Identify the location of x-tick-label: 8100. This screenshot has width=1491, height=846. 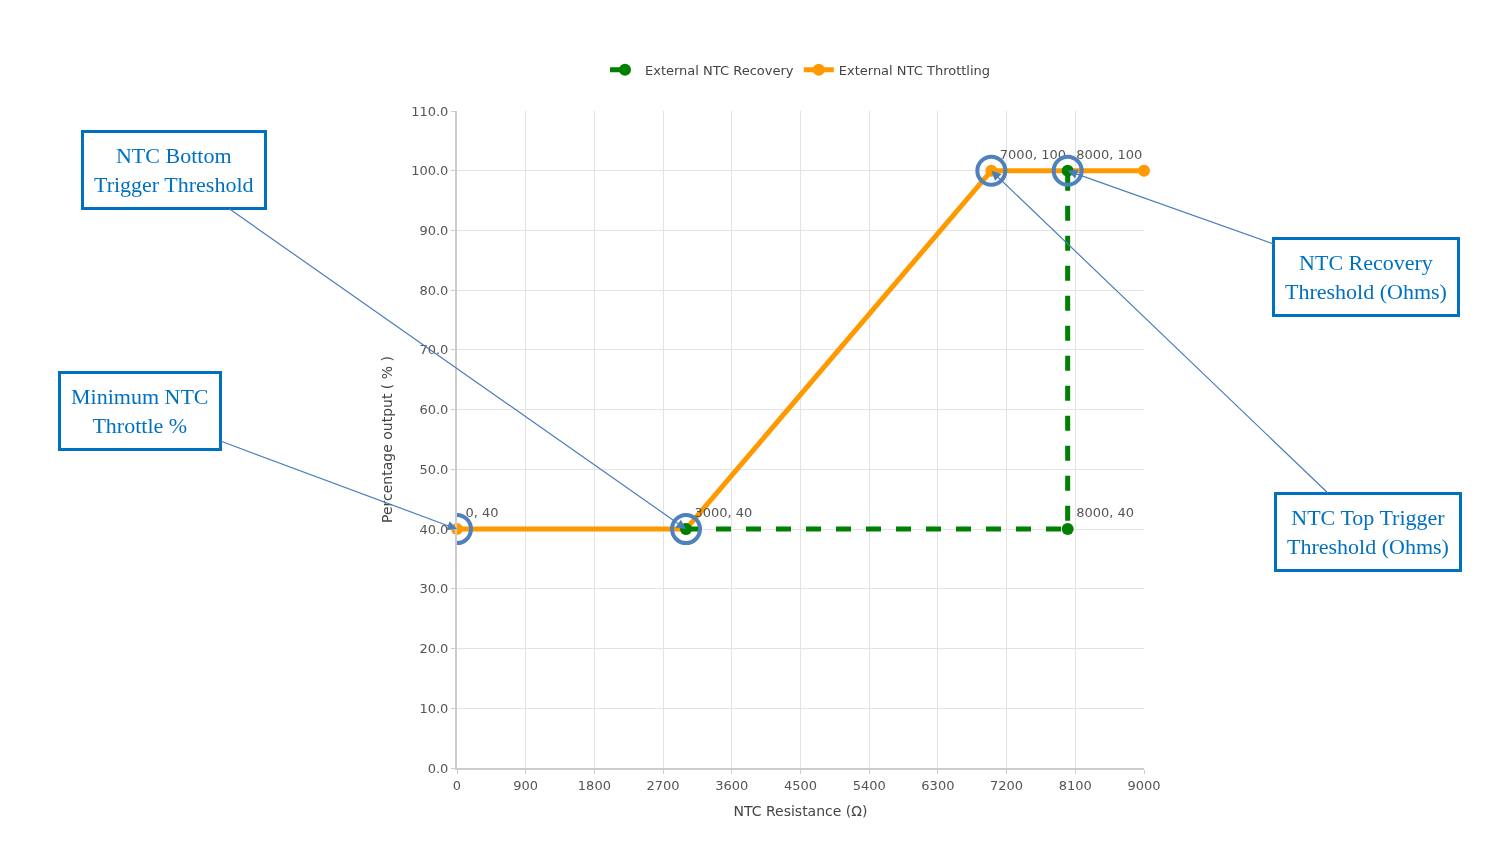
(1075, 785).